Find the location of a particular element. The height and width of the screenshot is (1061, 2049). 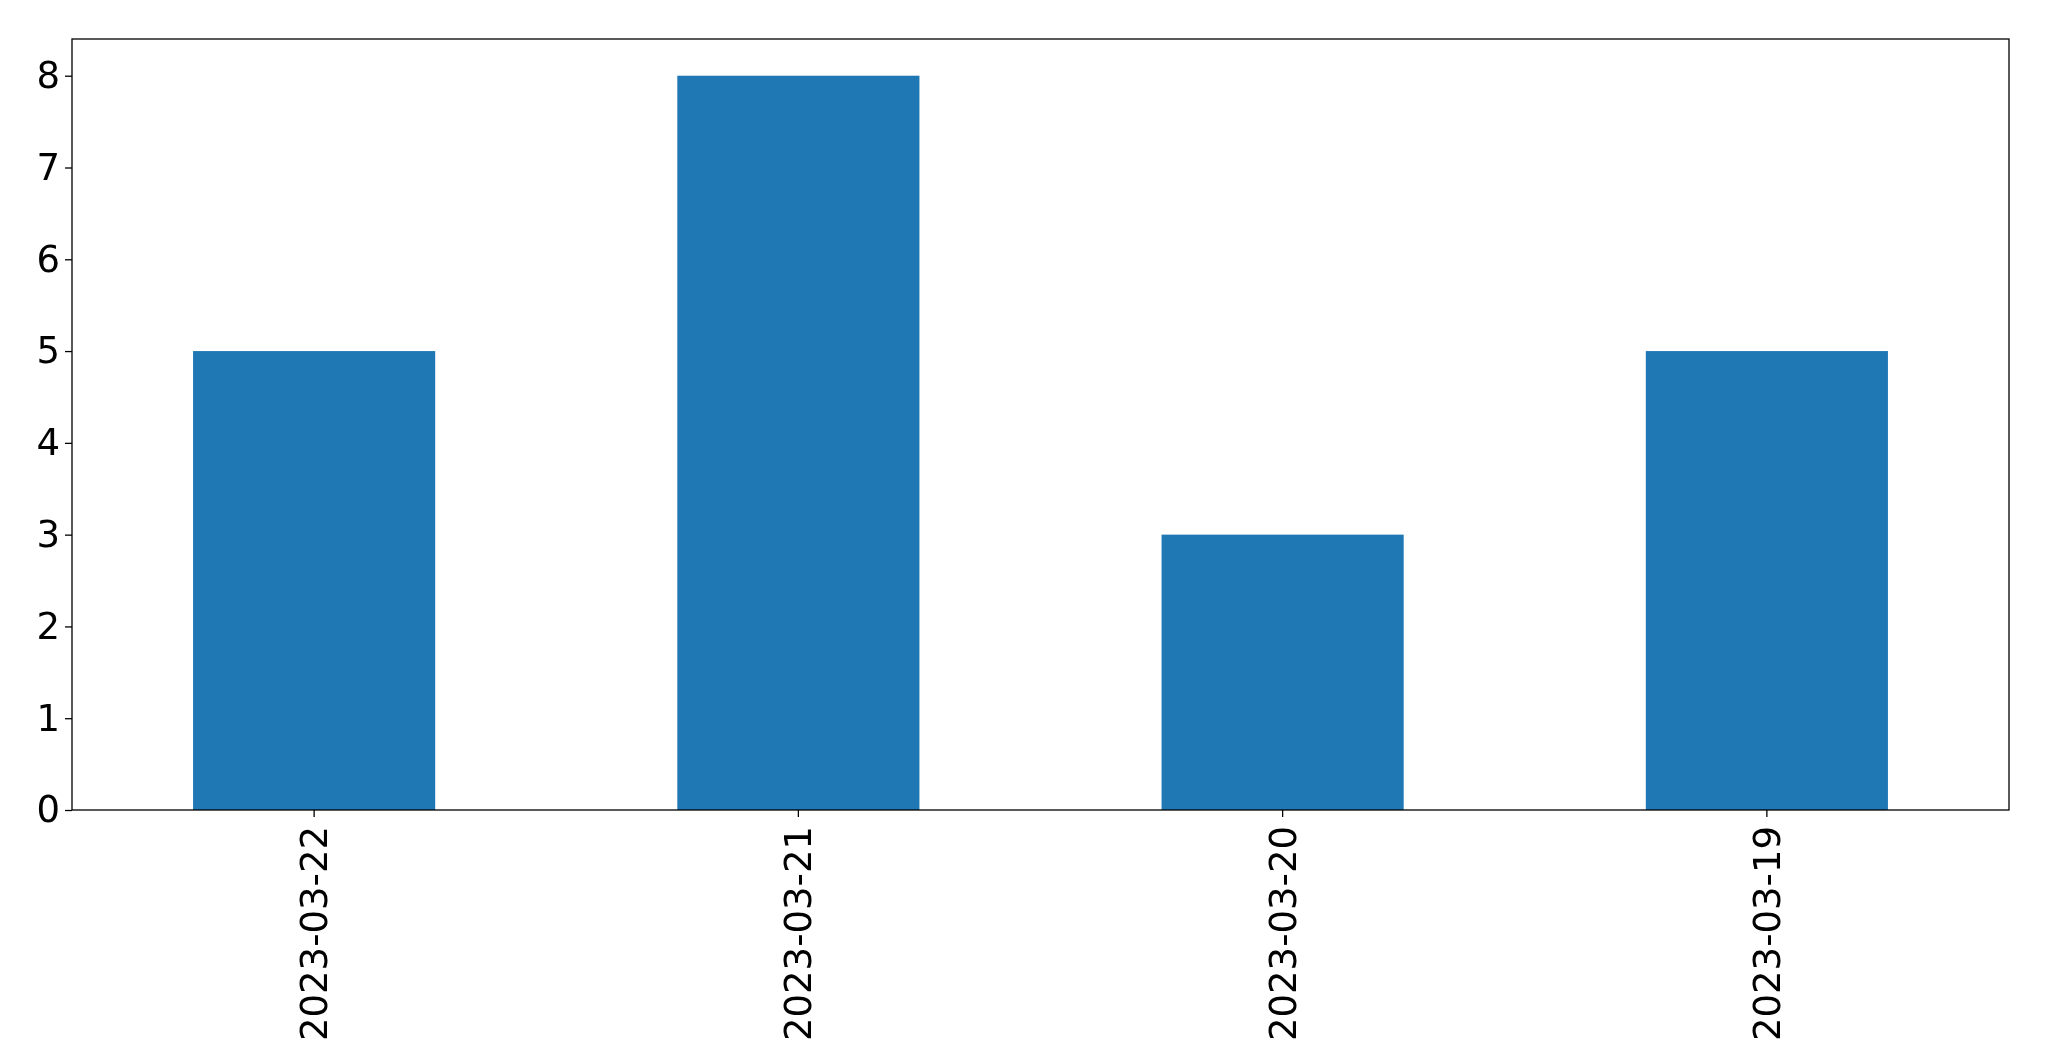

y-tick-label: 0 is located at coordinates (48, 810).